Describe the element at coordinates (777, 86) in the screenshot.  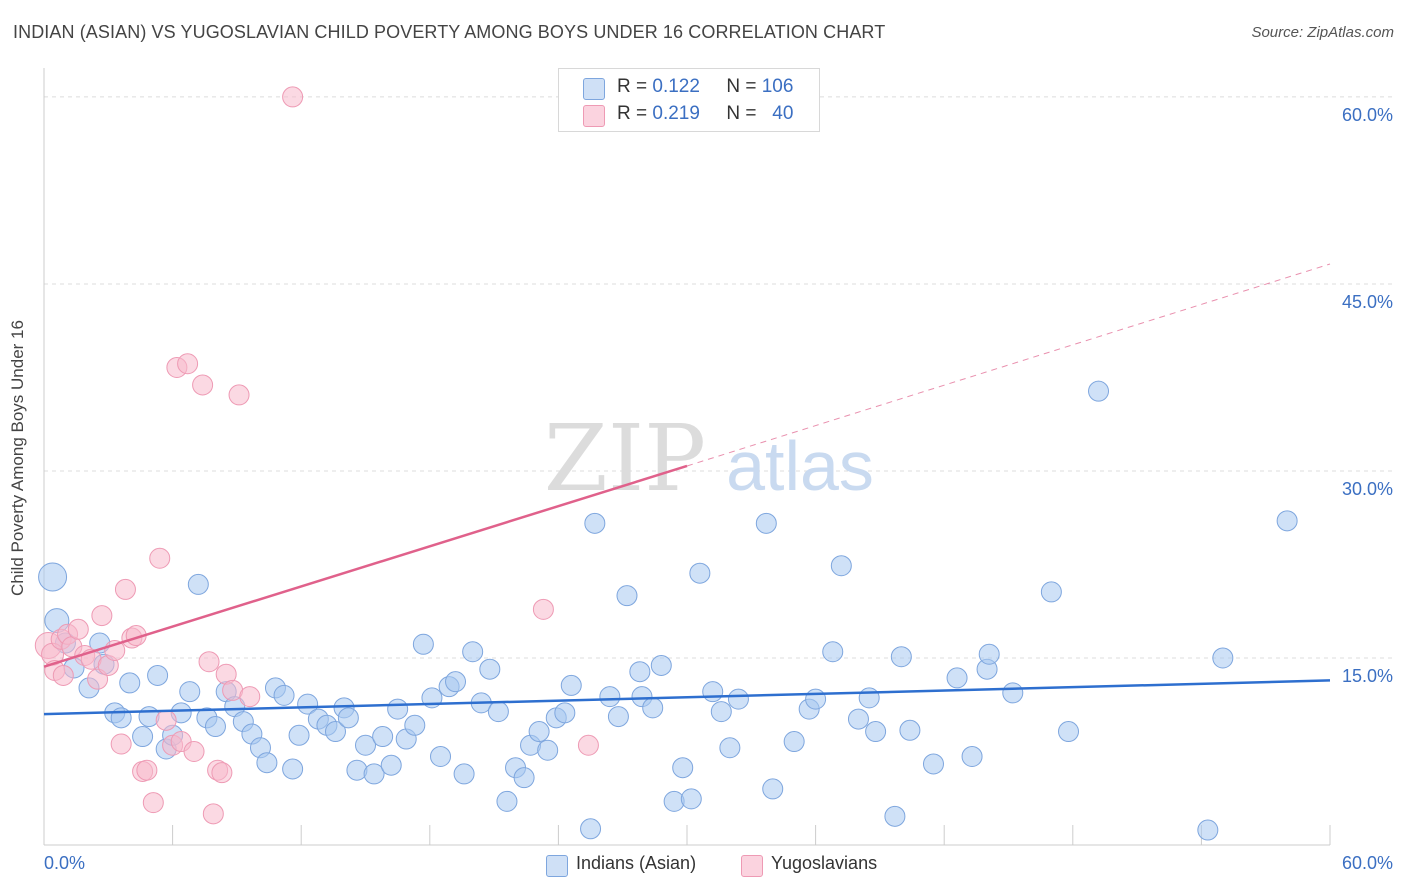
I see `legend-n-value: 106` at that location.